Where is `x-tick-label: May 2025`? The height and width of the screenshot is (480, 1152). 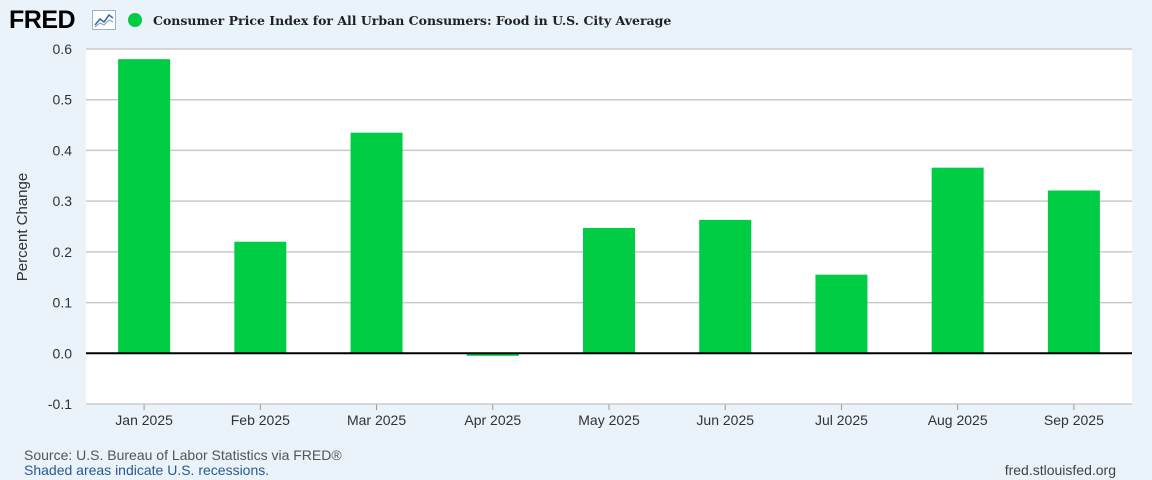
x-tick-label: May 2025 is located at coordinates (609, 420).